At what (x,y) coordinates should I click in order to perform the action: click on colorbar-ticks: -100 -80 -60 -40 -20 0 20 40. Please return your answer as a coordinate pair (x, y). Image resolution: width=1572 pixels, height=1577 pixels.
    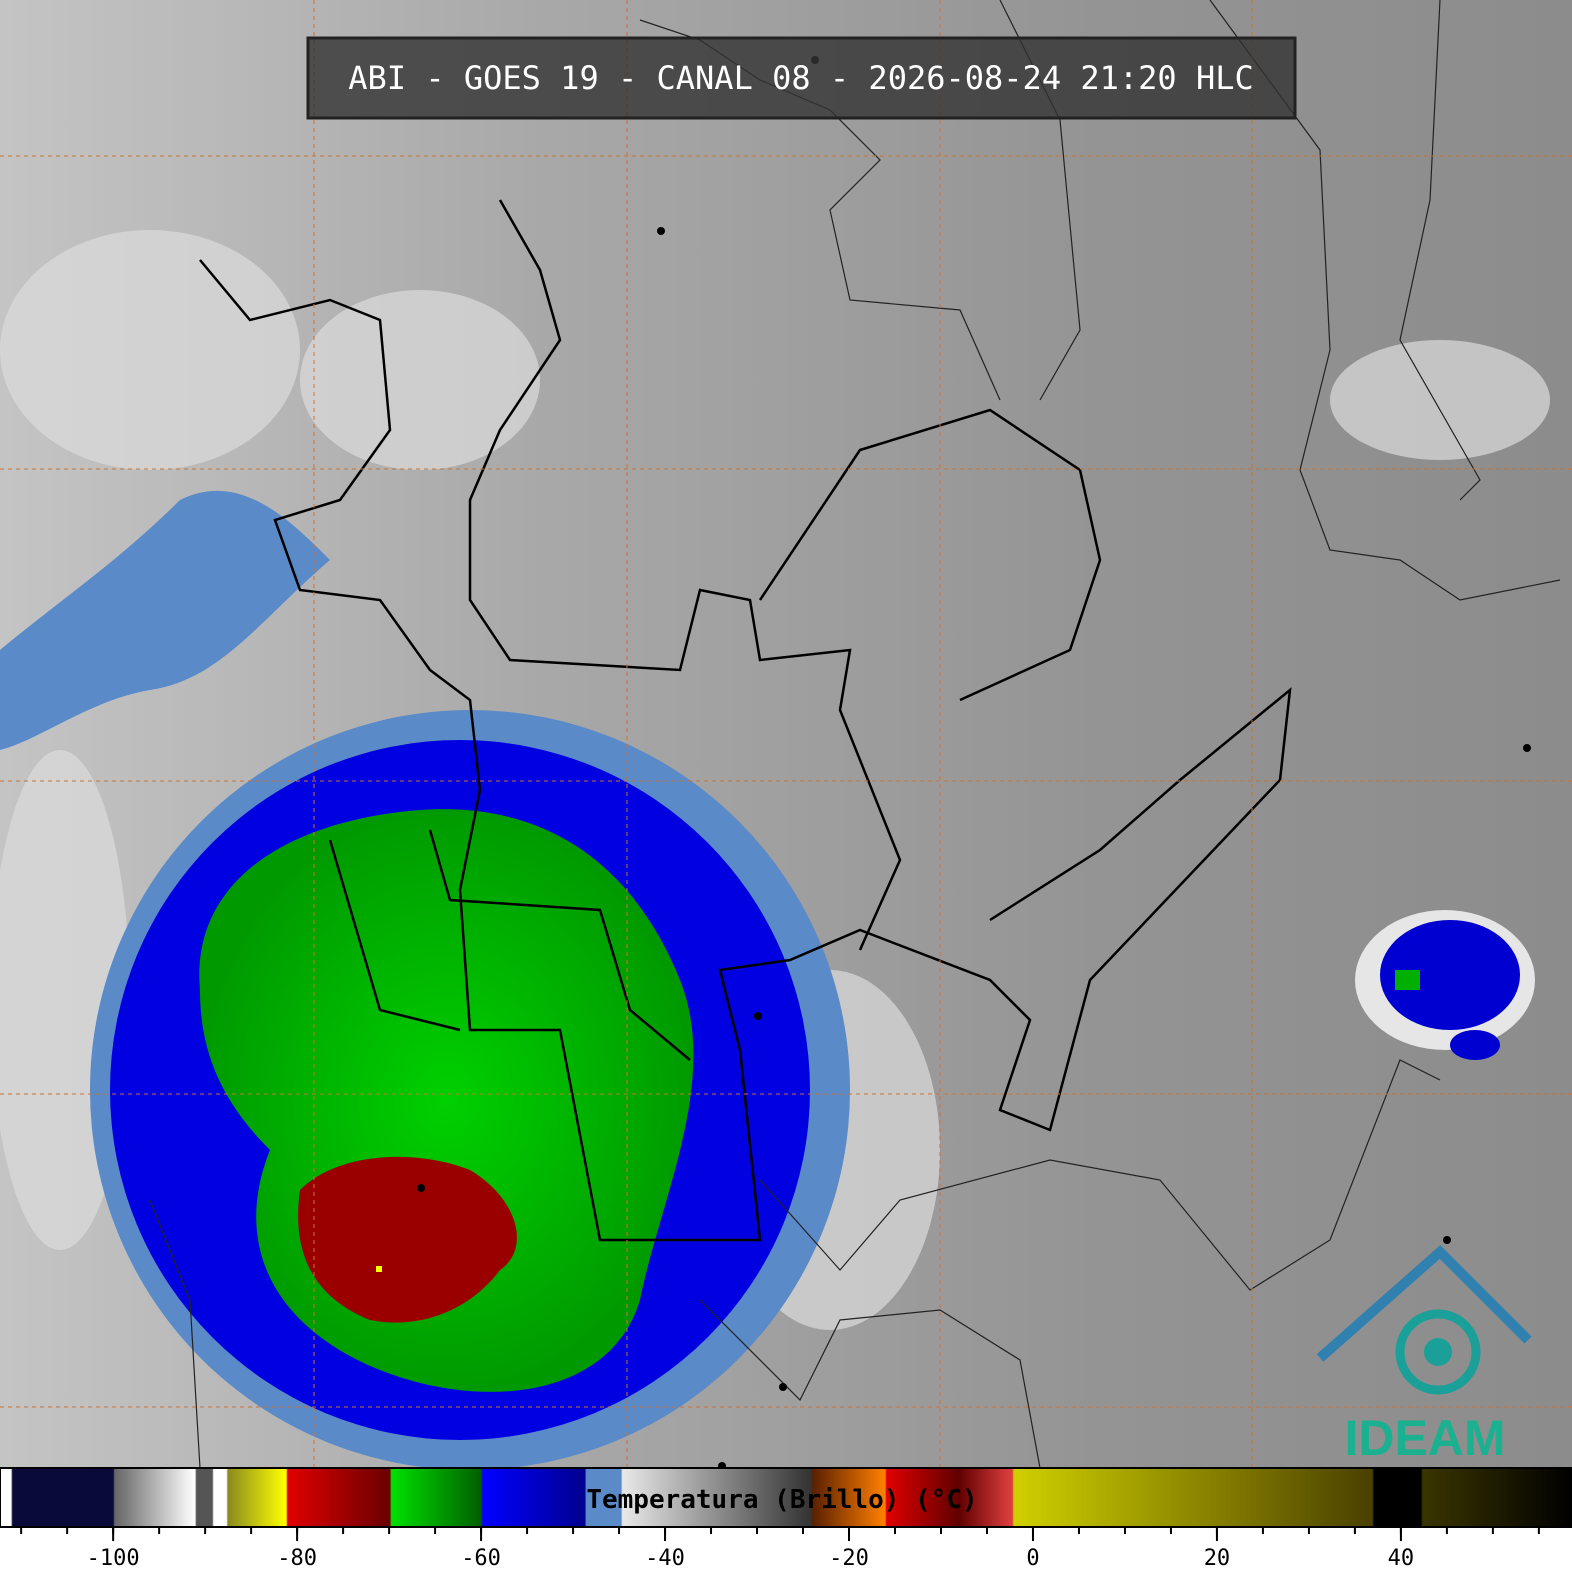
    Looking at the image, I should click on (780, 1549).